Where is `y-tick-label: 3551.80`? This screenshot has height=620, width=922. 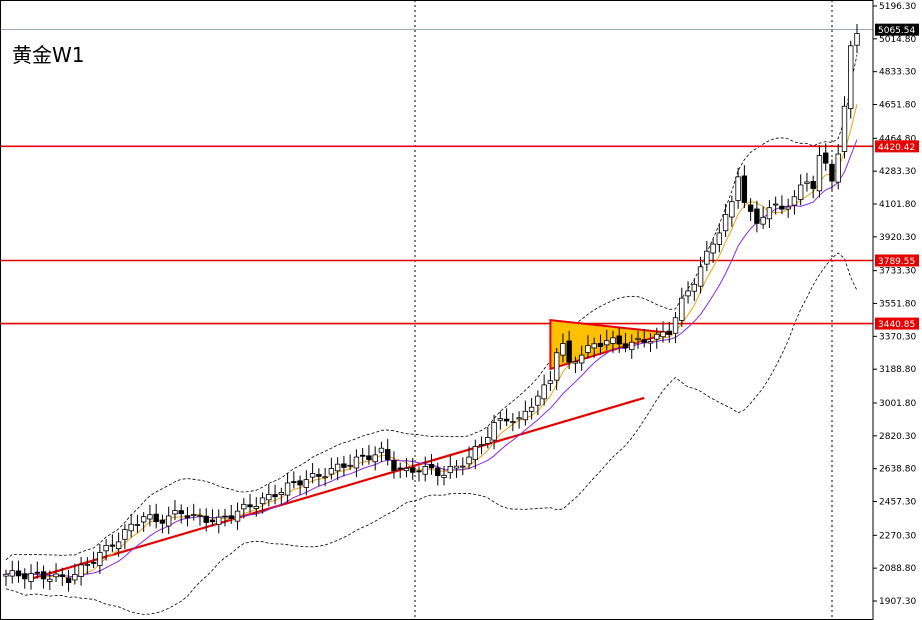 y-tick-label: 3551.80 is located at coordinates (897, 305).